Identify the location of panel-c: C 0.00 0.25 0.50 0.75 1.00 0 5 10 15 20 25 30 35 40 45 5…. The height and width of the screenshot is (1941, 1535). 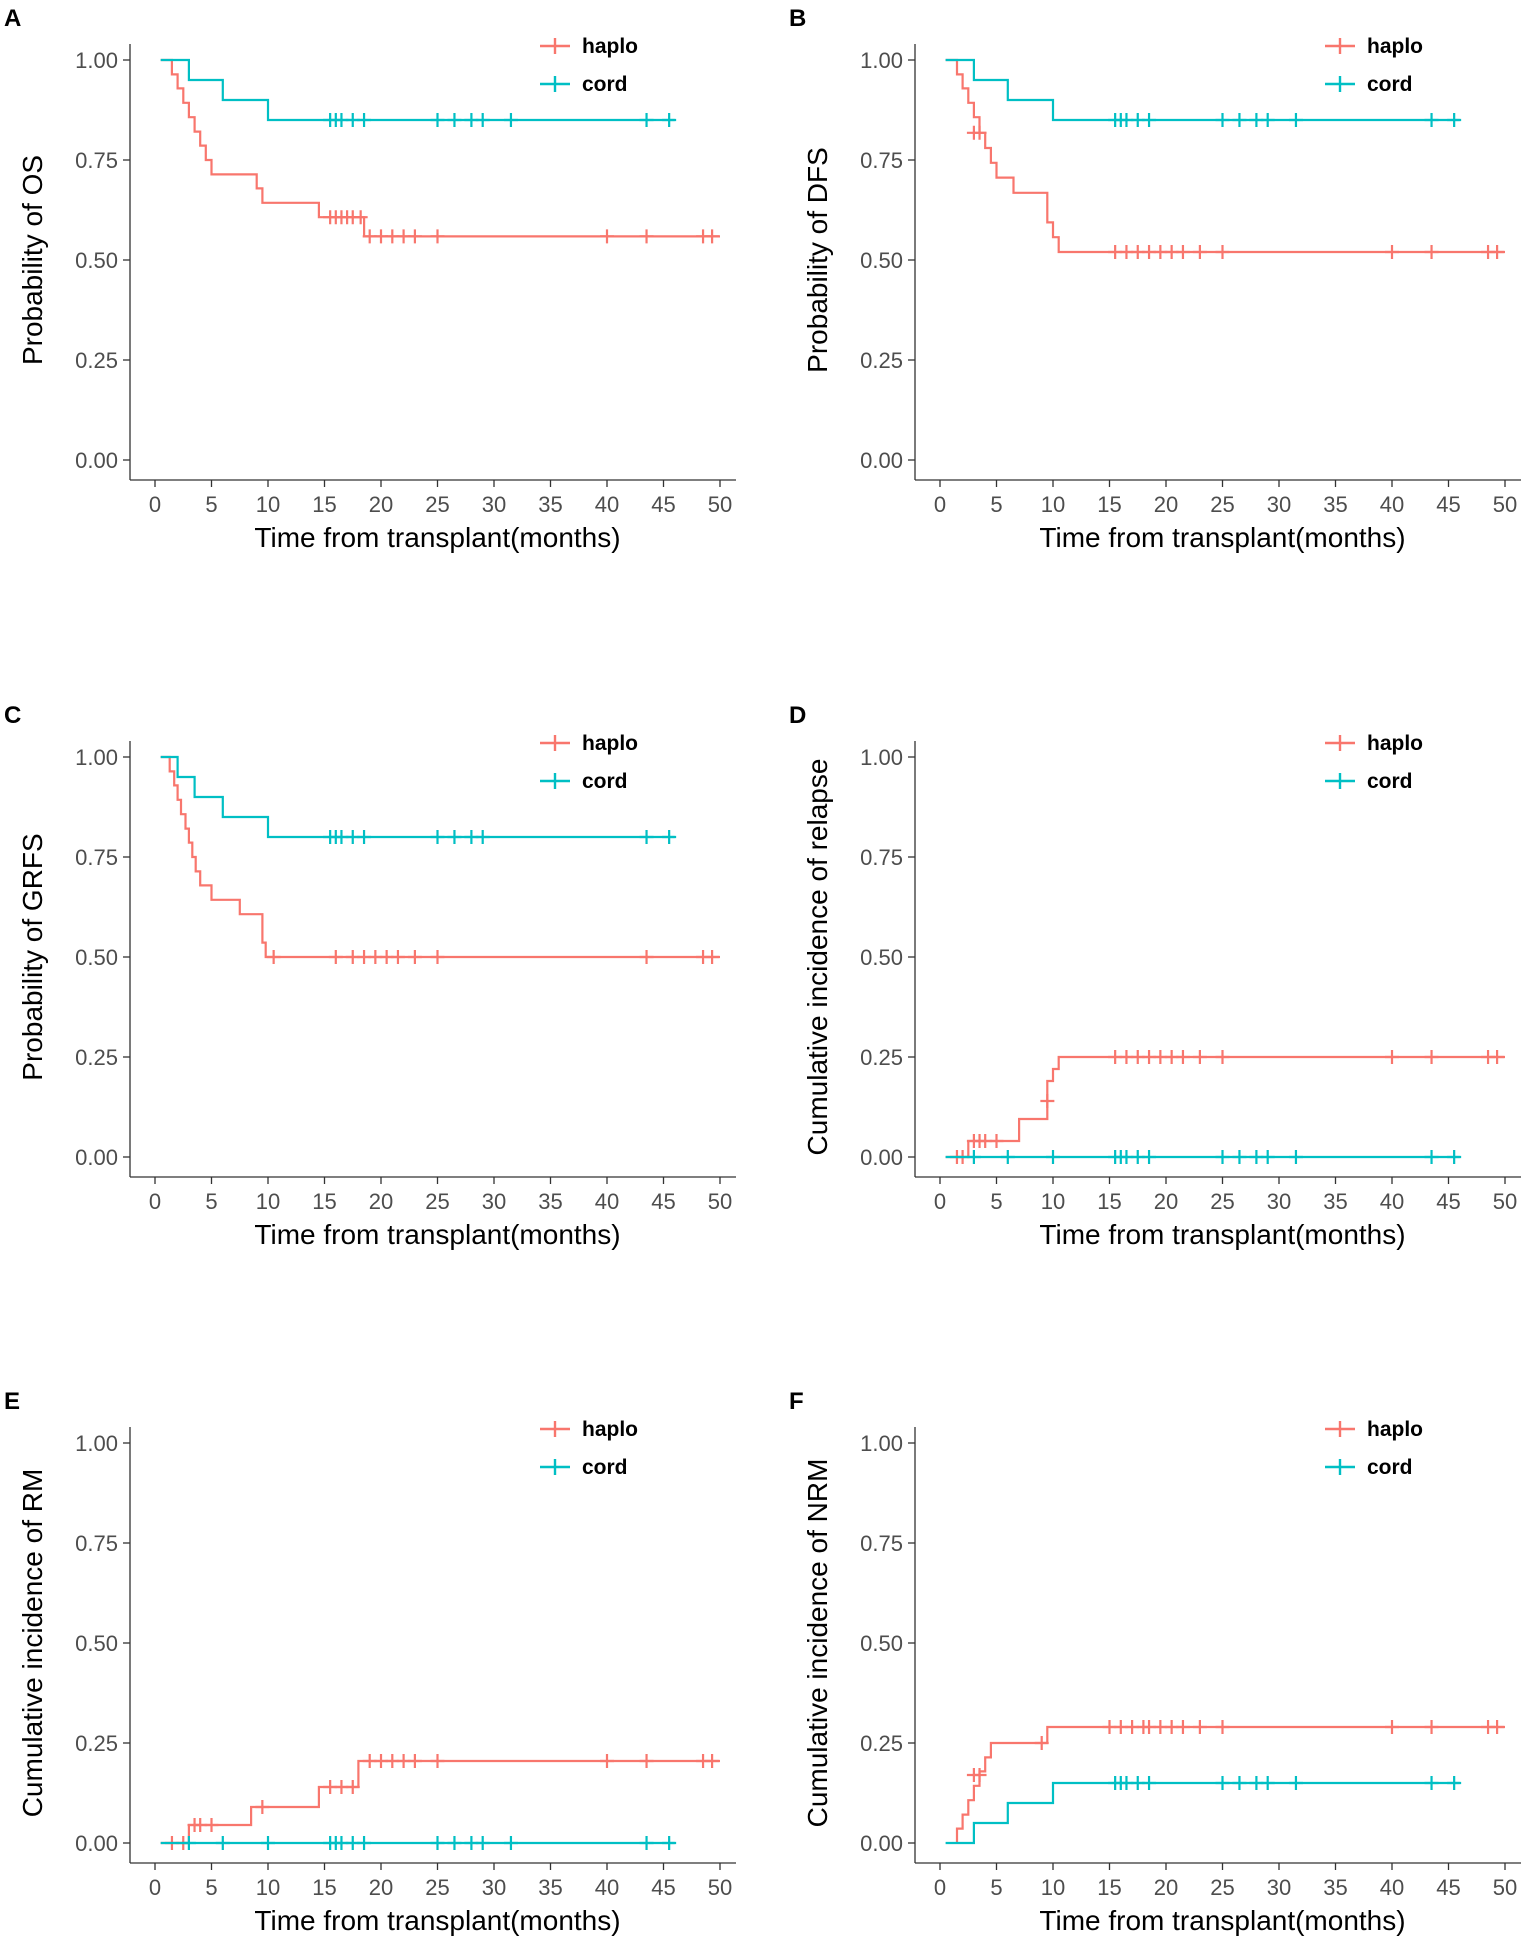
(370, 976).